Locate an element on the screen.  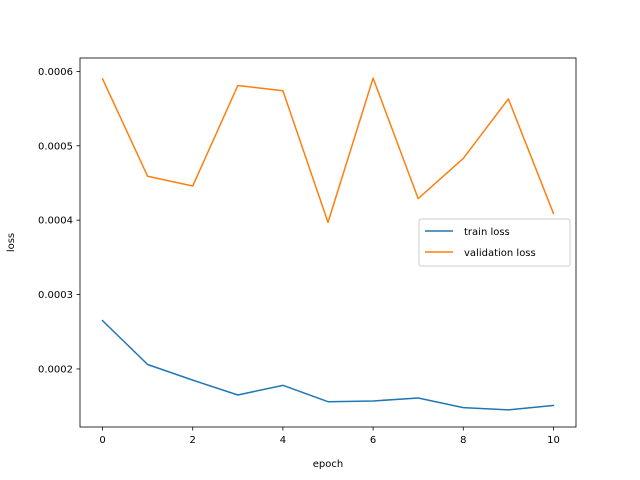
x-tick-label: 0 is located at coordinates (102, 440).